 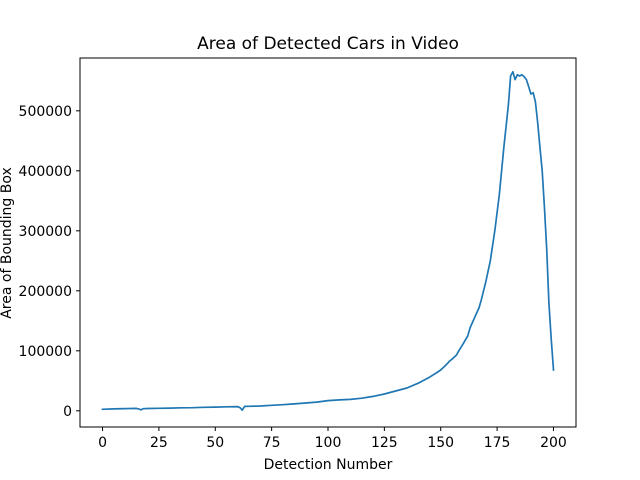 I want to click on x-tick-label: 75, so click(x=272, y=443).